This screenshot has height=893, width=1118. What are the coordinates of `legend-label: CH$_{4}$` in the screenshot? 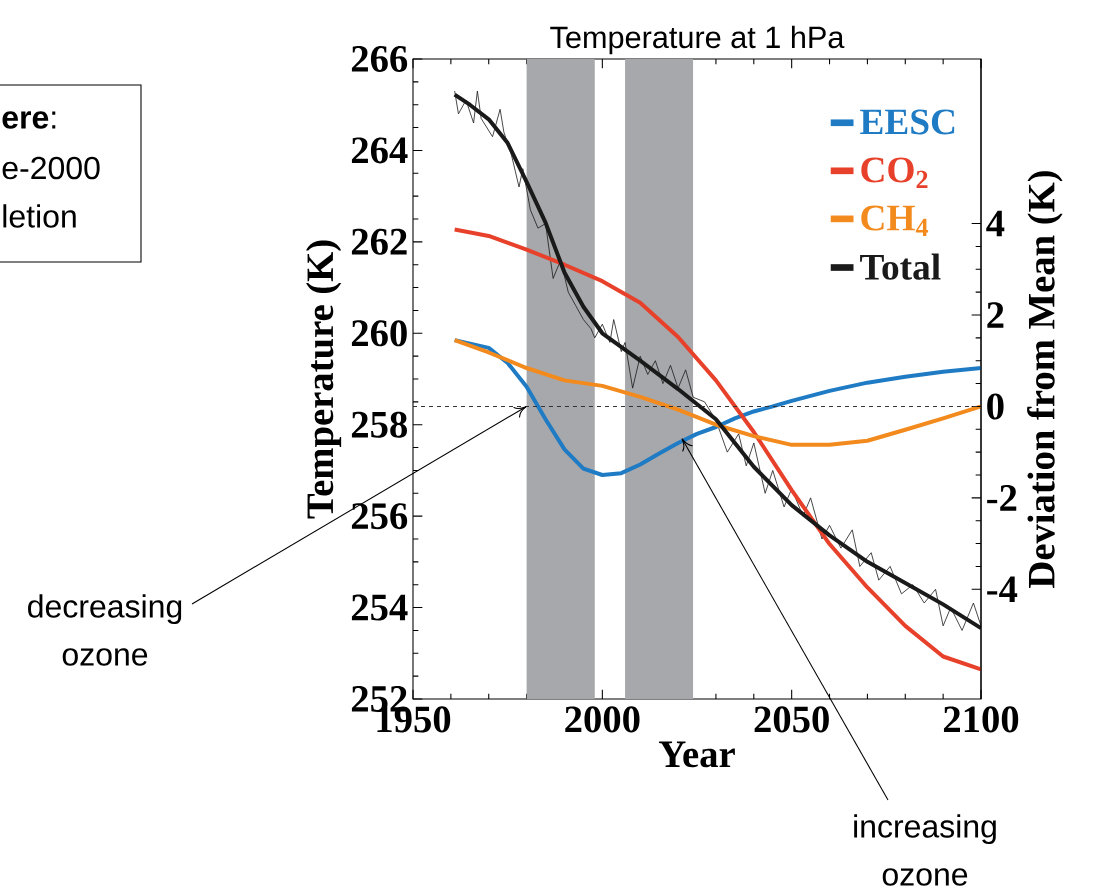 It's located at (895, 220).